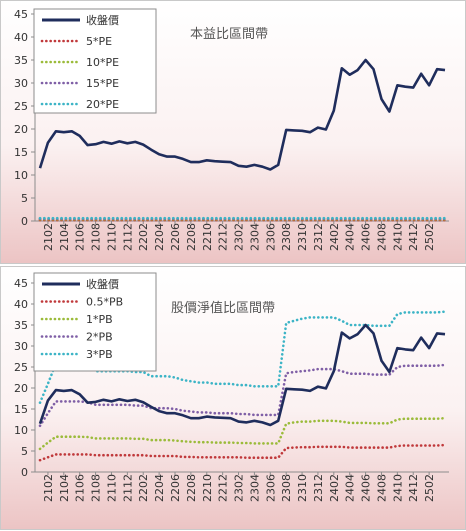 The width and height of the screenshot is (466, 531). What do you see at coordinates (99, 354) in the screenshot?
I see `legend-label-4: 3*PB` at bounding box center [99, 354].